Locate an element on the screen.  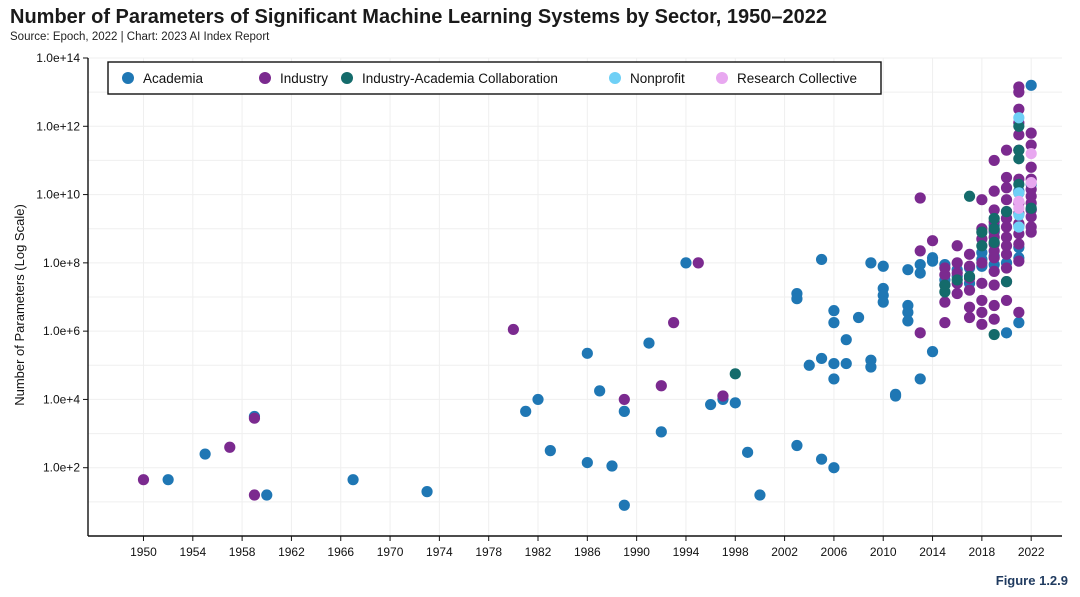
legend-label: Research Collective is located at coordinates (797, 78).